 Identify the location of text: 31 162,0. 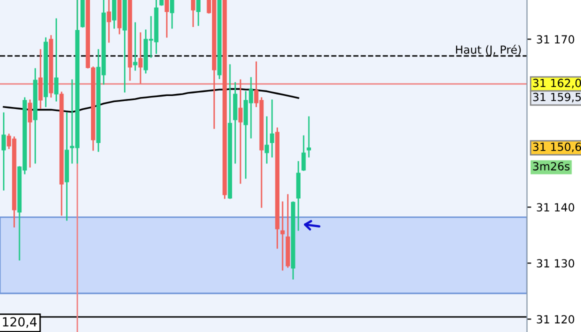
(557, 83).